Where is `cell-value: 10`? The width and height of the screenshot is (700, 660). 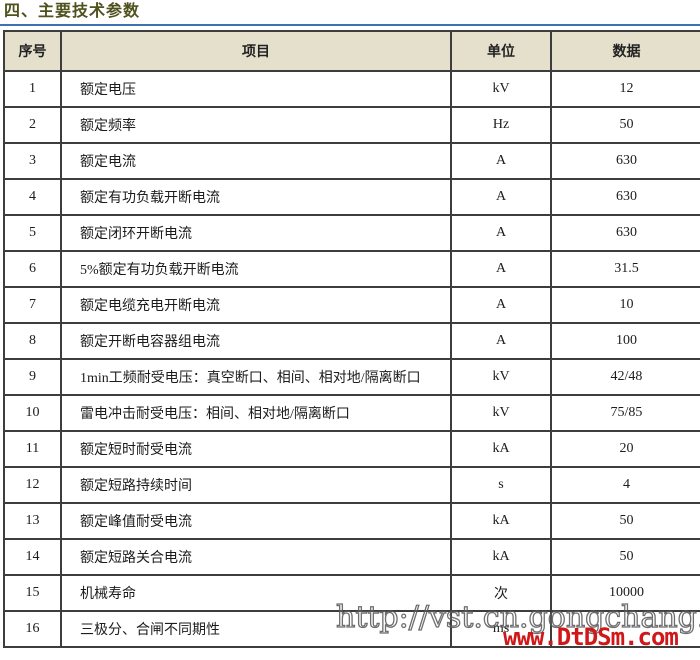
cell-value: 10 is located at coordinates (625, 305).